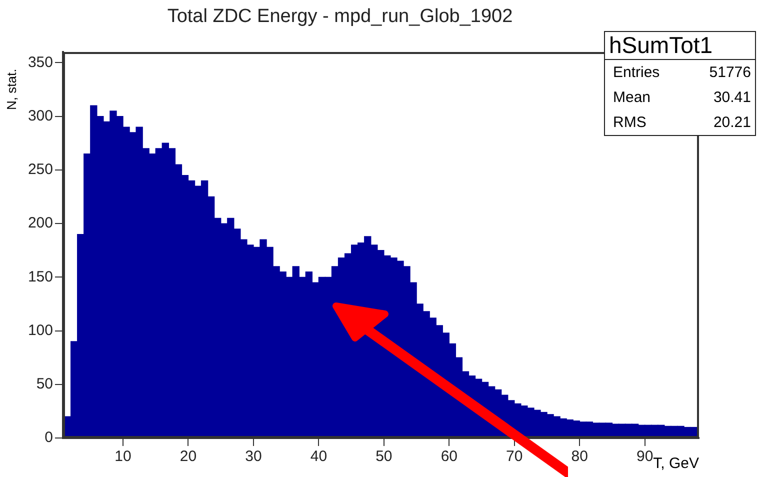  I want to click on annotation: Entries, so click(636, 72).